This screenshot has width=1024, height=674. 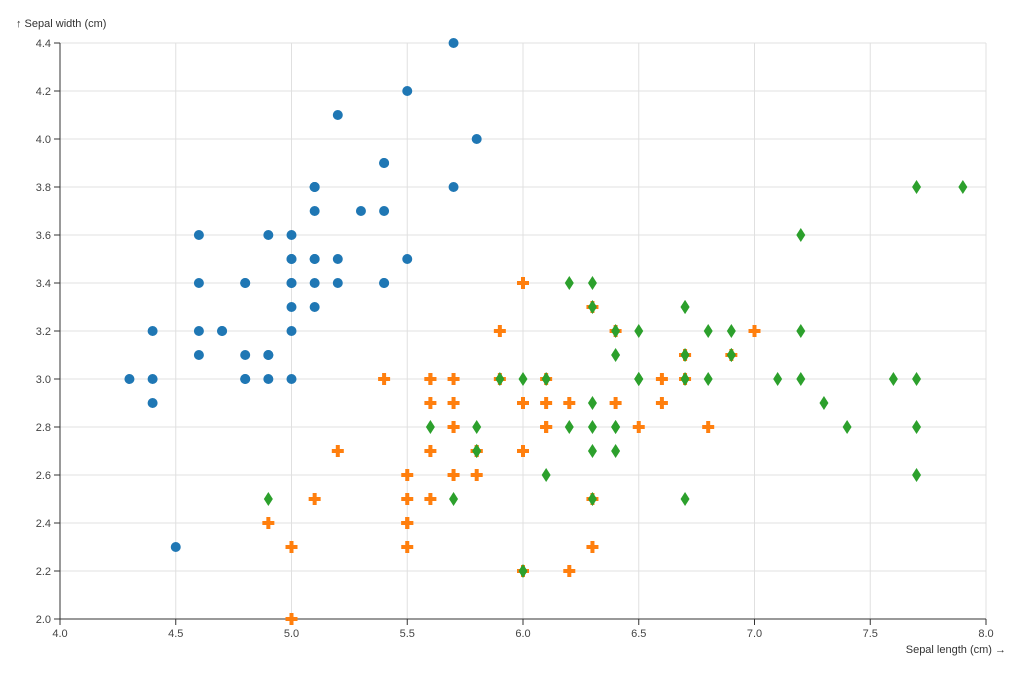 What do you see at coordinates (43, 236) in the screenshot?
I see `y-tick-label: 3.6` at bounding box center [43, 236].